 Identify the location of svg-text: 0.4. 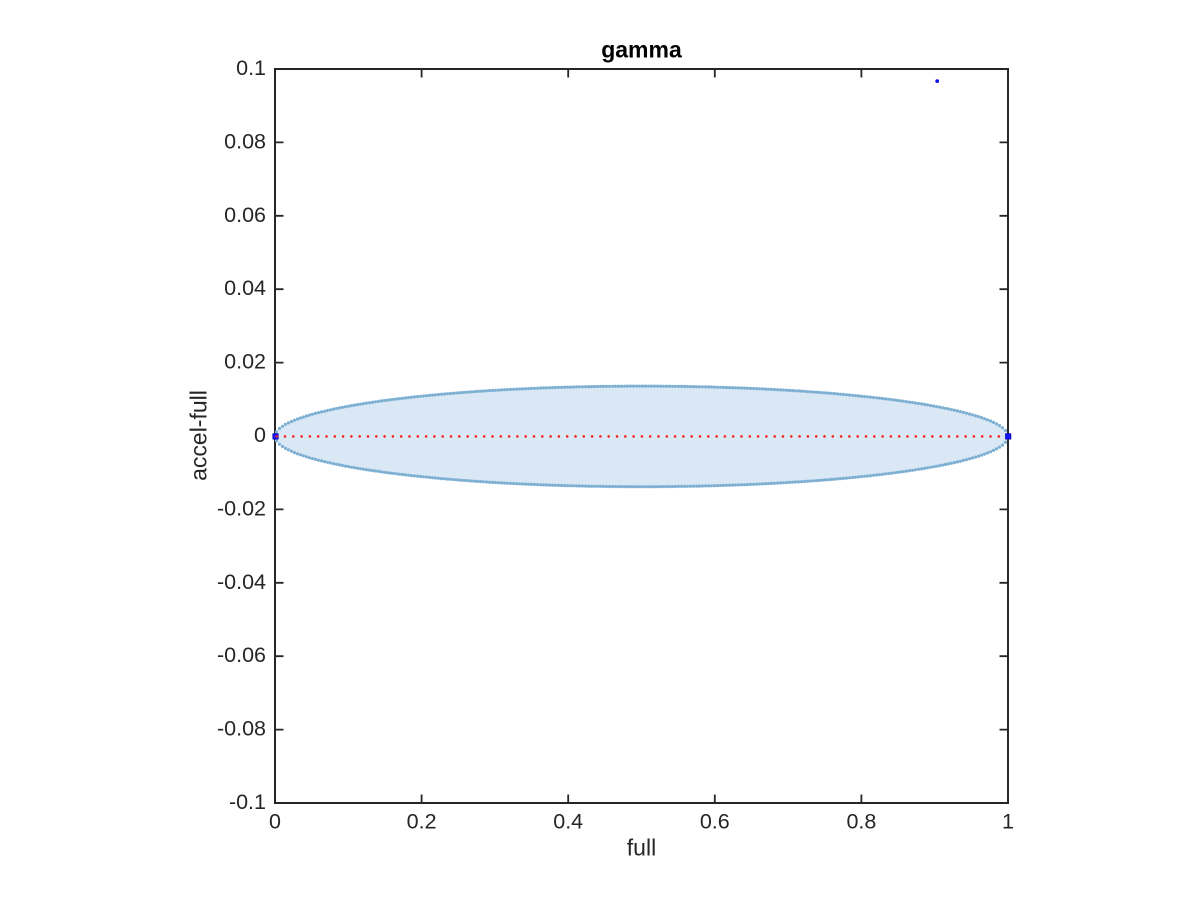
(568, 822).